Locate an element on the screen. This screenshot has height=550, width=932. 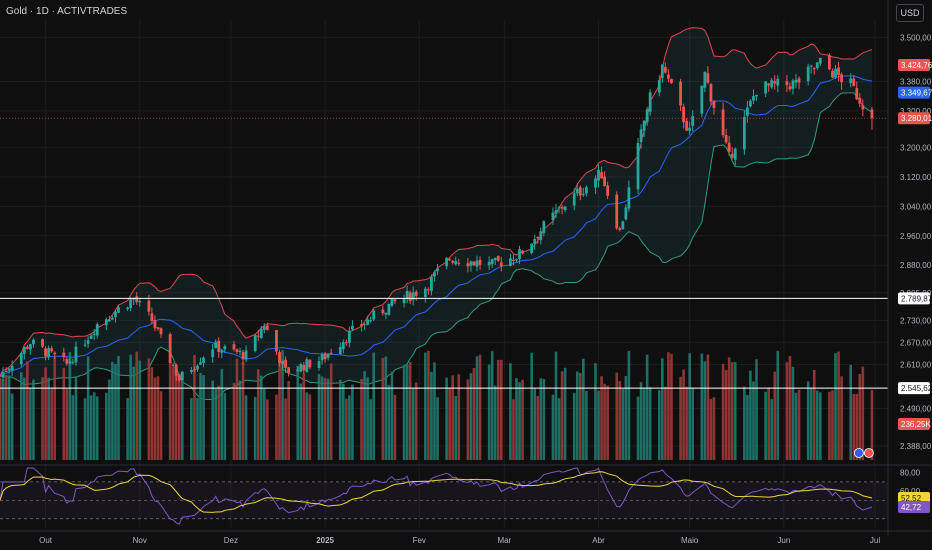
price-tick-label: 2.388,00 is located at coordinates (916, 446).